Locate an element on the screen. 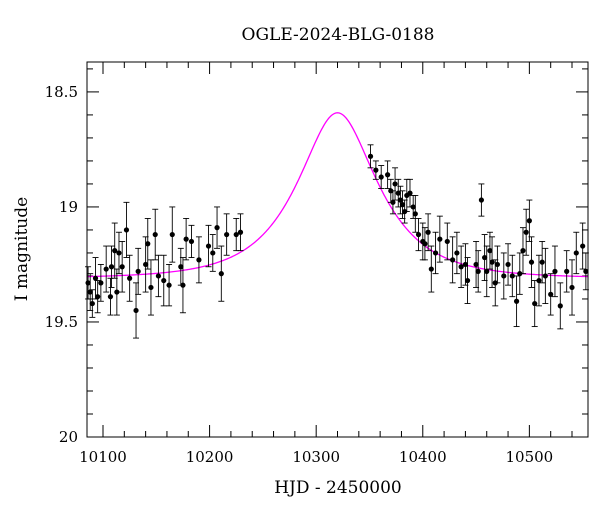 This screenshot has height=512, width=600. y-tick-label: 20 is located at coordinates (68, 437).